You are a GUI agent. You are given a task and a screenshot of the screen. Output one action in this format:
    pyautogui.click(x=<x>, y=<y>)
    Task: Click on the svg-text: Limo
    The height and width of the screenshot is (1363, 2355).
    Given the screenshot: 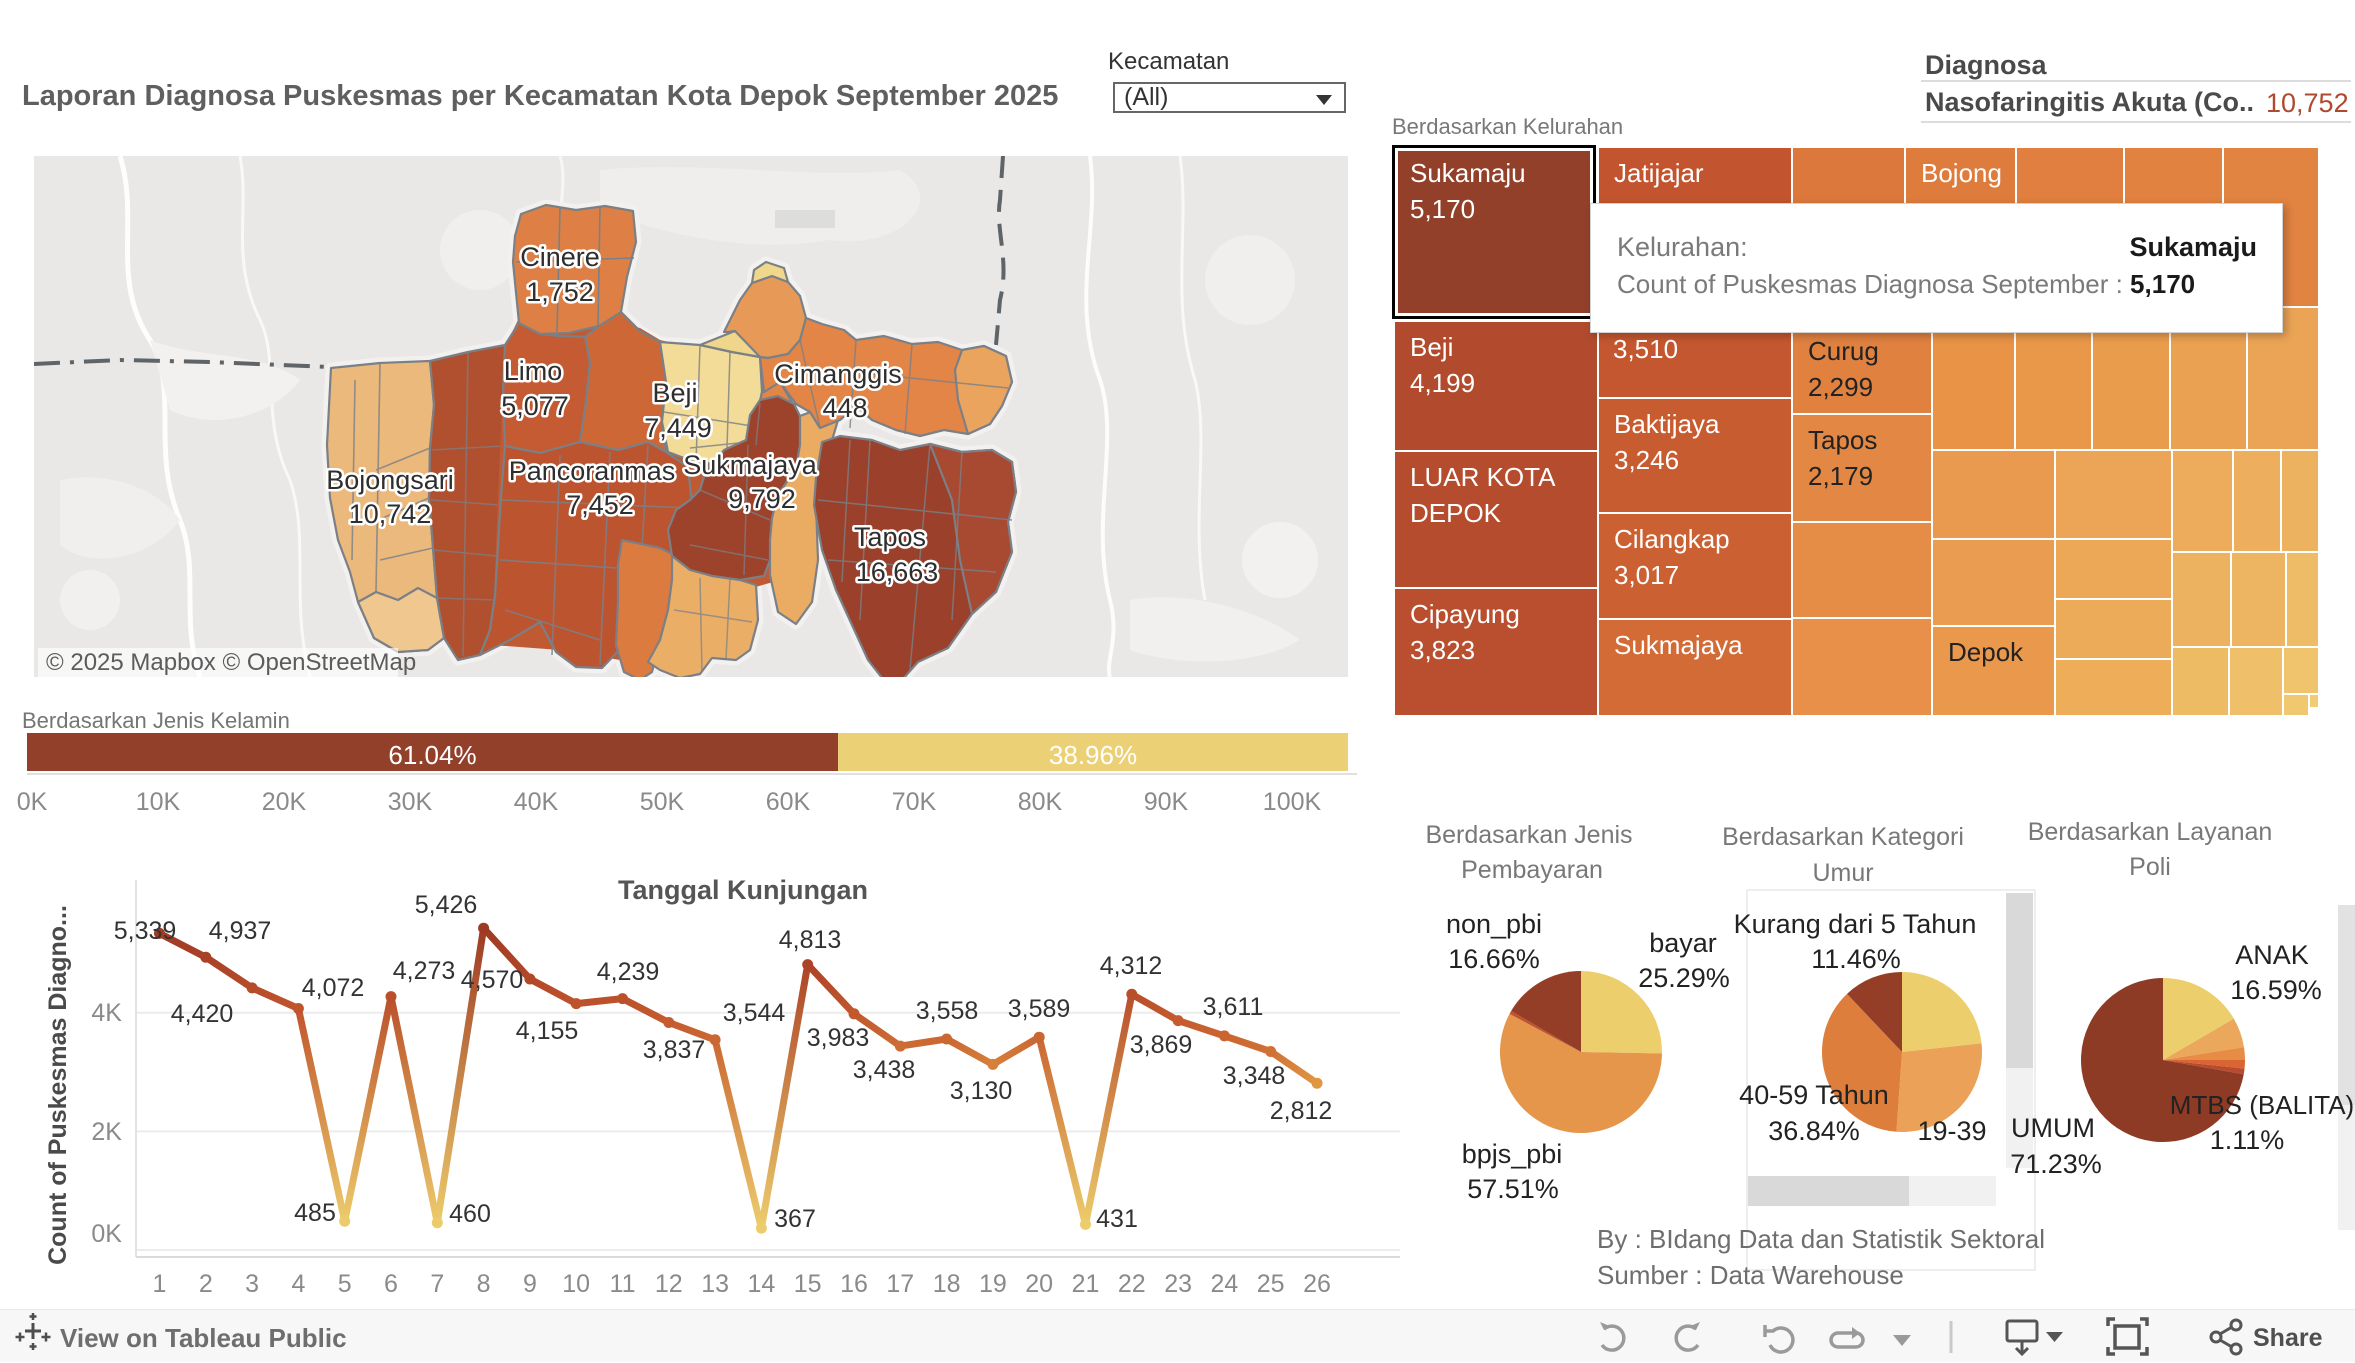 What is the action you would take?
    pyautogui.click(x=533, y=371)
    